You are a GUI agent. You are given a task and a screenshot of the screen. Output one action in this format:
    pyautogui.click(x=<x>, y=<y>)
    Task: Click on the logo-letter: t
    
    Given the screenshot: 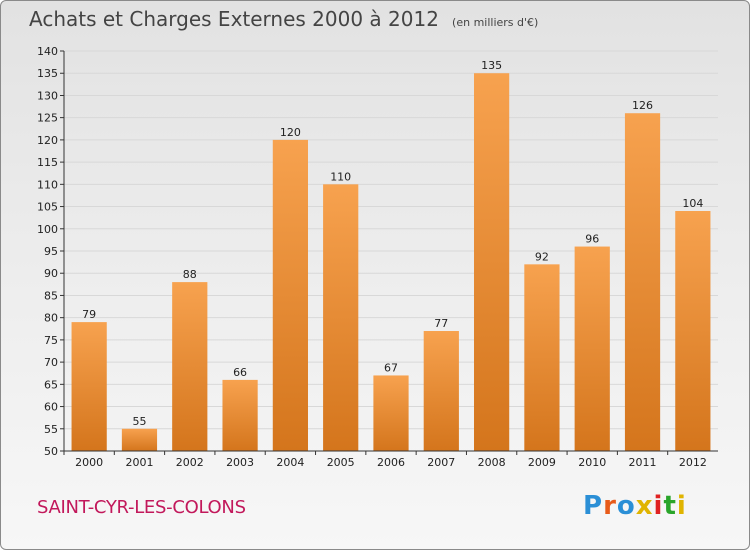 What is the action you would take?
    pyautogui.click(x=670, y=506)
    